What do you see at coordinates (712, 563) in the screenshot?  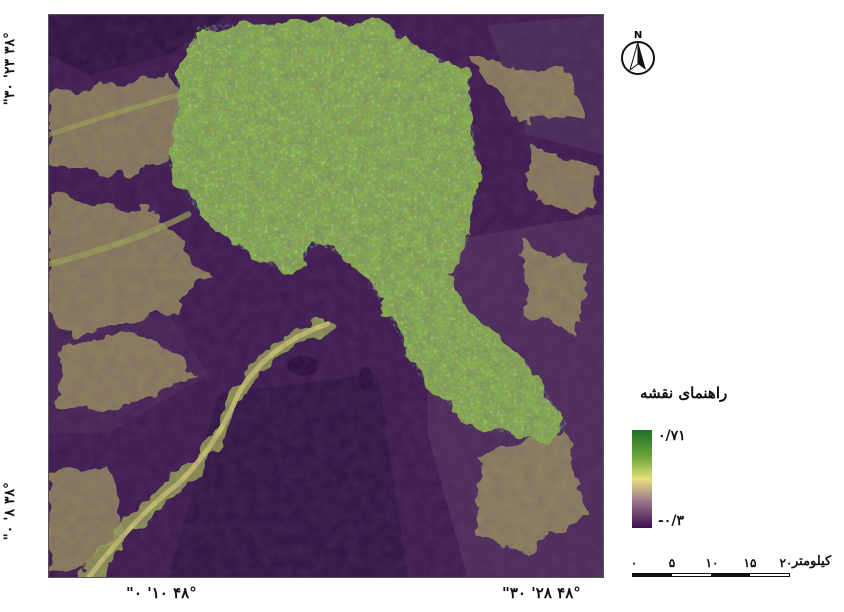 I see `scale-tick: ۱۰` at bounding box center [712, 563].